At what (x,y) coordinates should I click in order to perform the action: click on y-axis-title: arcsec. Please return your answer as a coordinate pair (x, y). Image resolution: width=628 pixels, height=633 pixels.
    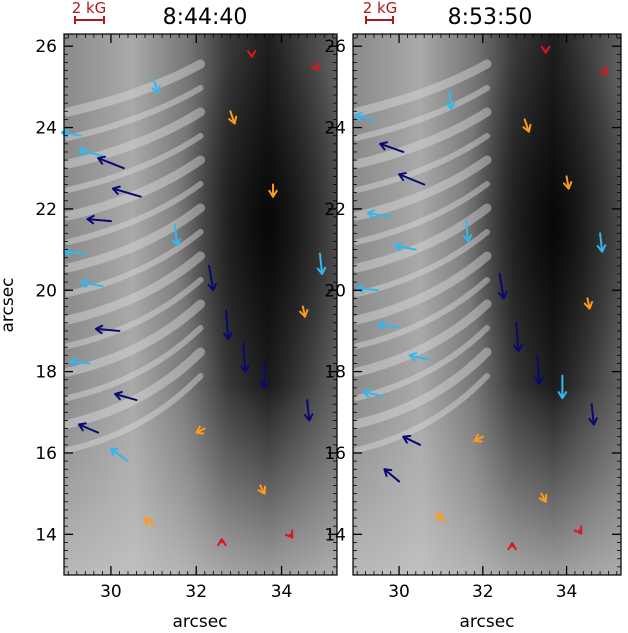
    Looking at the image, I should click on (9, 304).